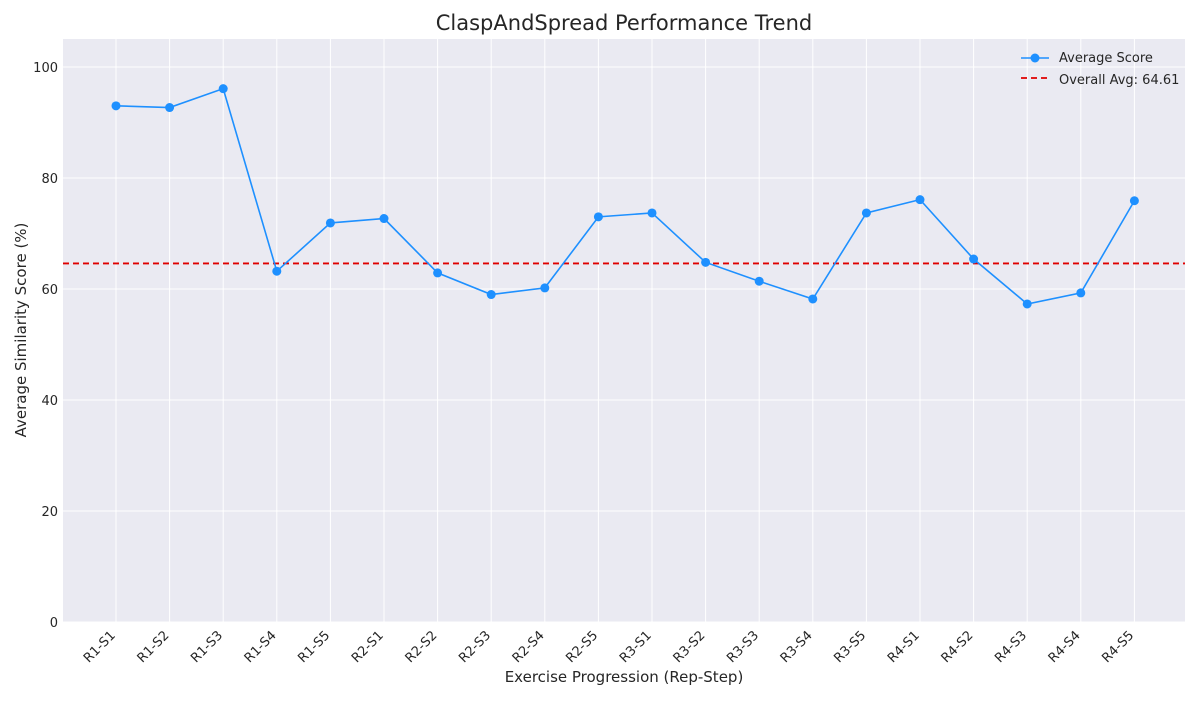  I want to click on x-tick-label: R3-S5, so click(850, 647).